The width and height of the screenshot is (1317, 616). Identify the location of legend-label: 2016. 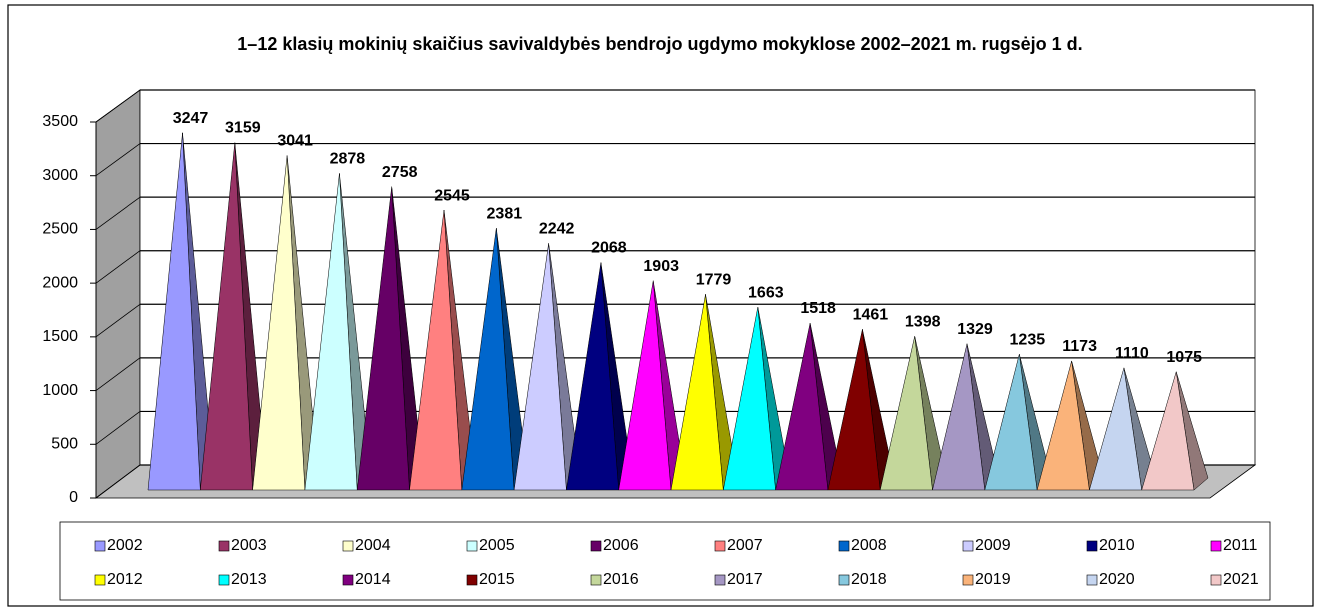
(621, 579).